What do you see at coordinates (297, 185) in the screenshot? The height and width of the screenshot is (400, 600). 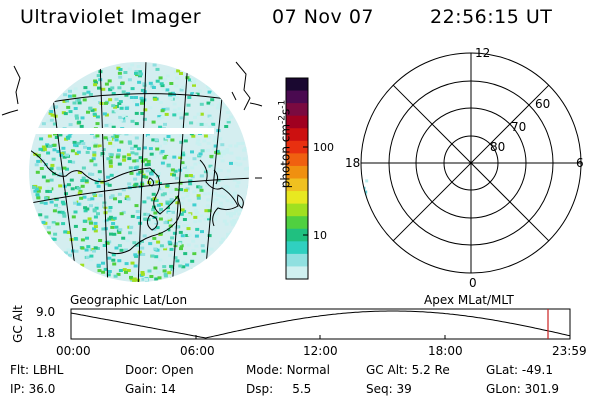 I see `colorbar-band` at bounding box center [297, 185].